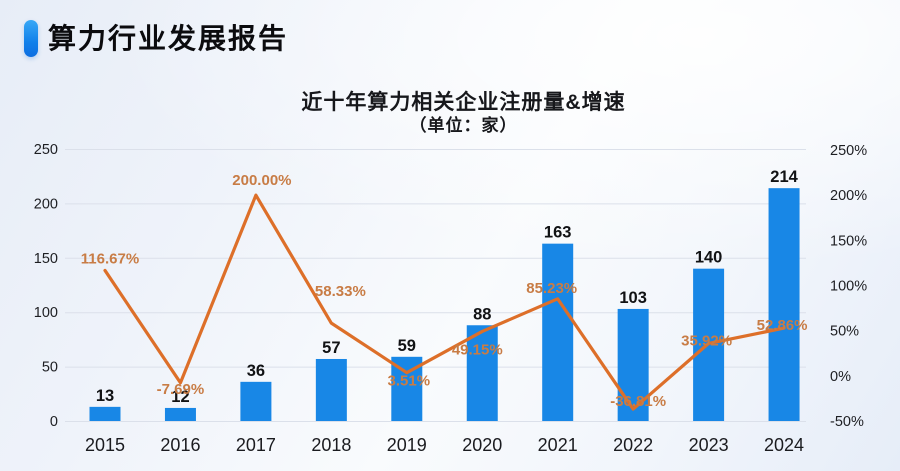  I want to click on left-axis-tick-label: 200, so click(46, 204).